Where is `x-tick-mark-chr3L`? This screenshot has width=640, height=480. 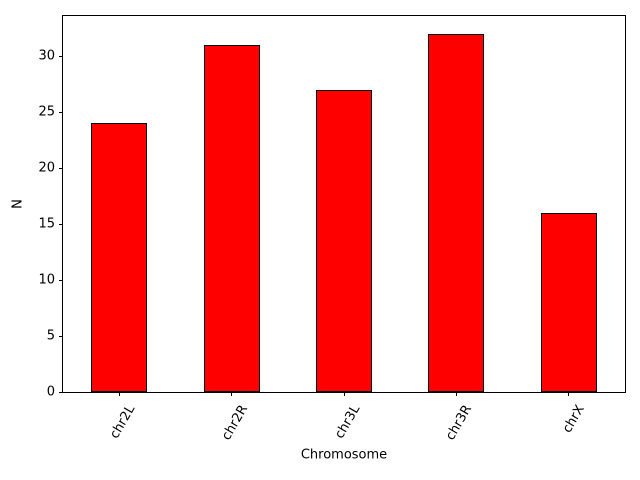
x-tick-mark-chr3L is located at coordinates (344, 394).